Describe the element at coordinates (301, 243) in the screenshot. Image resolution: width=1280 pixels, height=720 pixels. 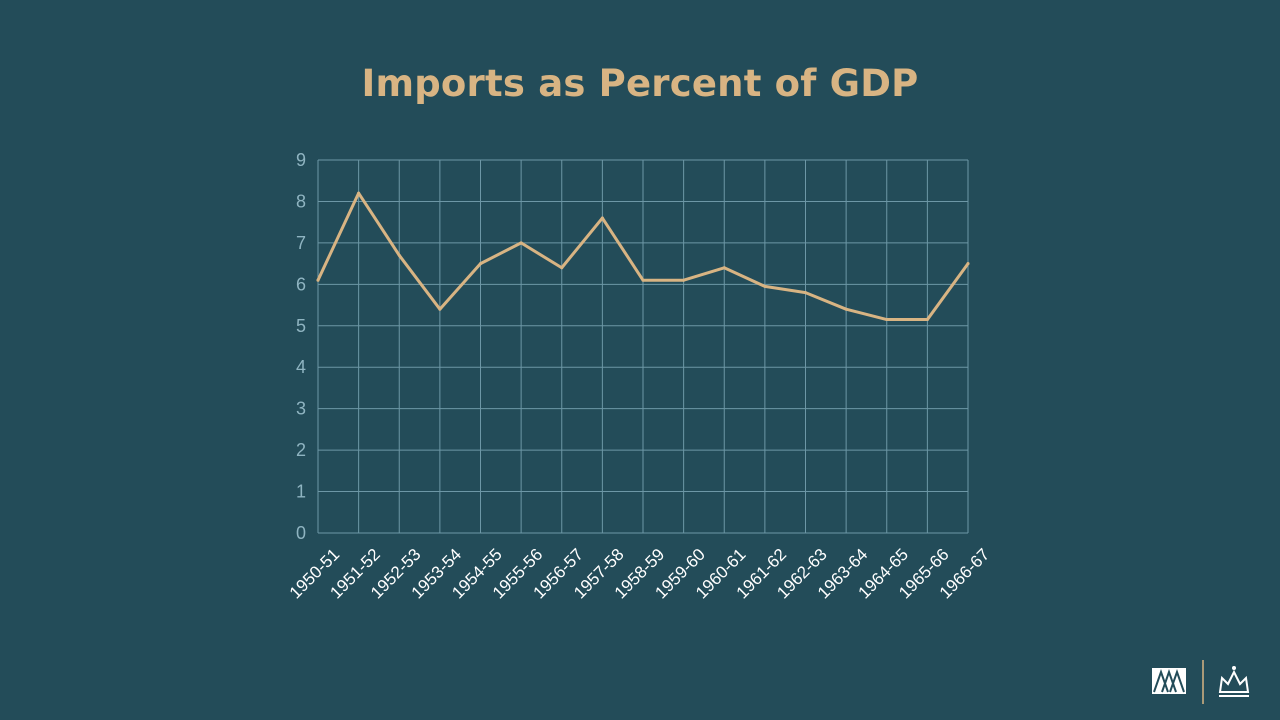
I see `y-tick-label: 7` at that location.